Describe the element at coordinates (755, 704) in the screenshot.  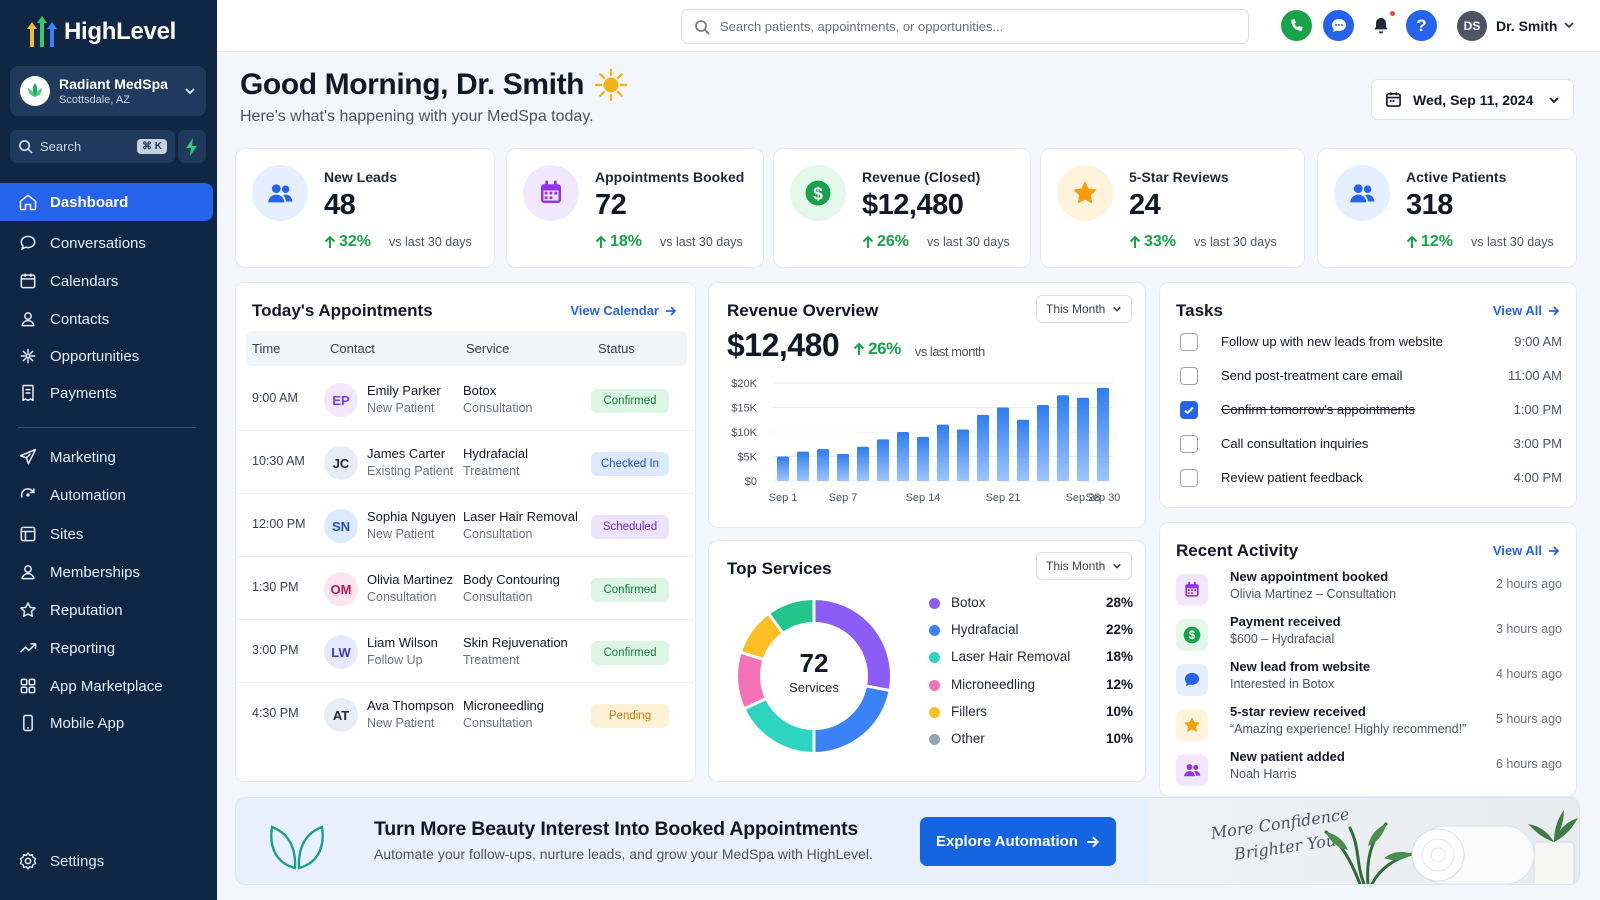
I see `slice-separator` at that location.